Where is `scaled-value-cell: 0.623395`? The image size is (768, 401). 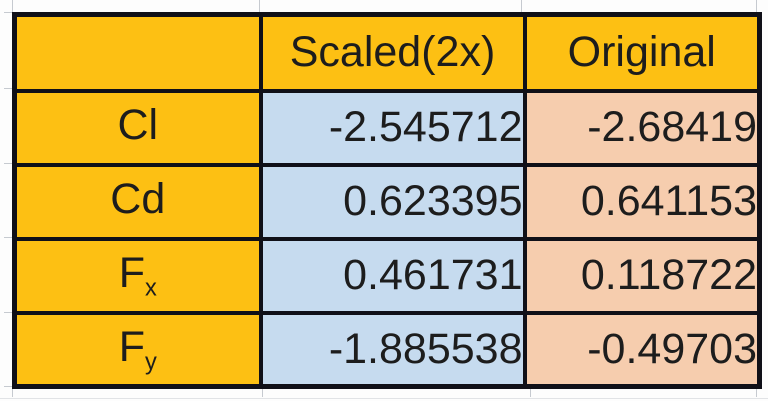 scaled-value-cell: 0.623395 is located at coordinates (392, 201).